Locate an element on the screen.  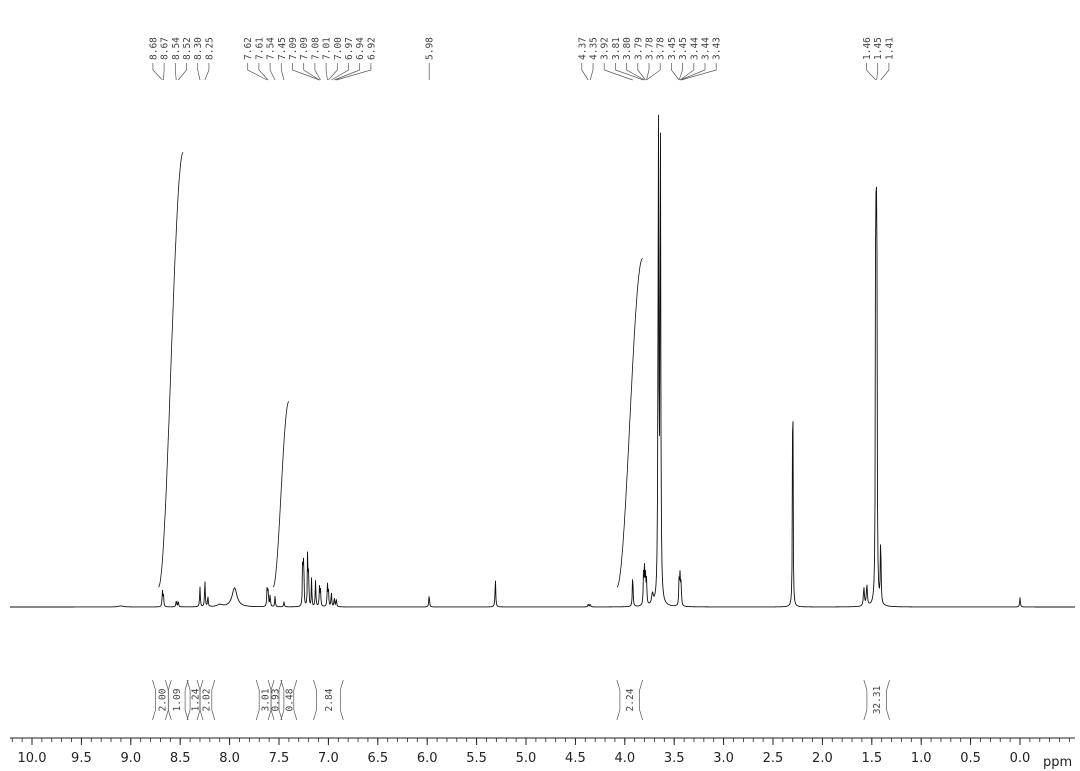
integral-label: 1.24 is located at coordinates (196, 699).